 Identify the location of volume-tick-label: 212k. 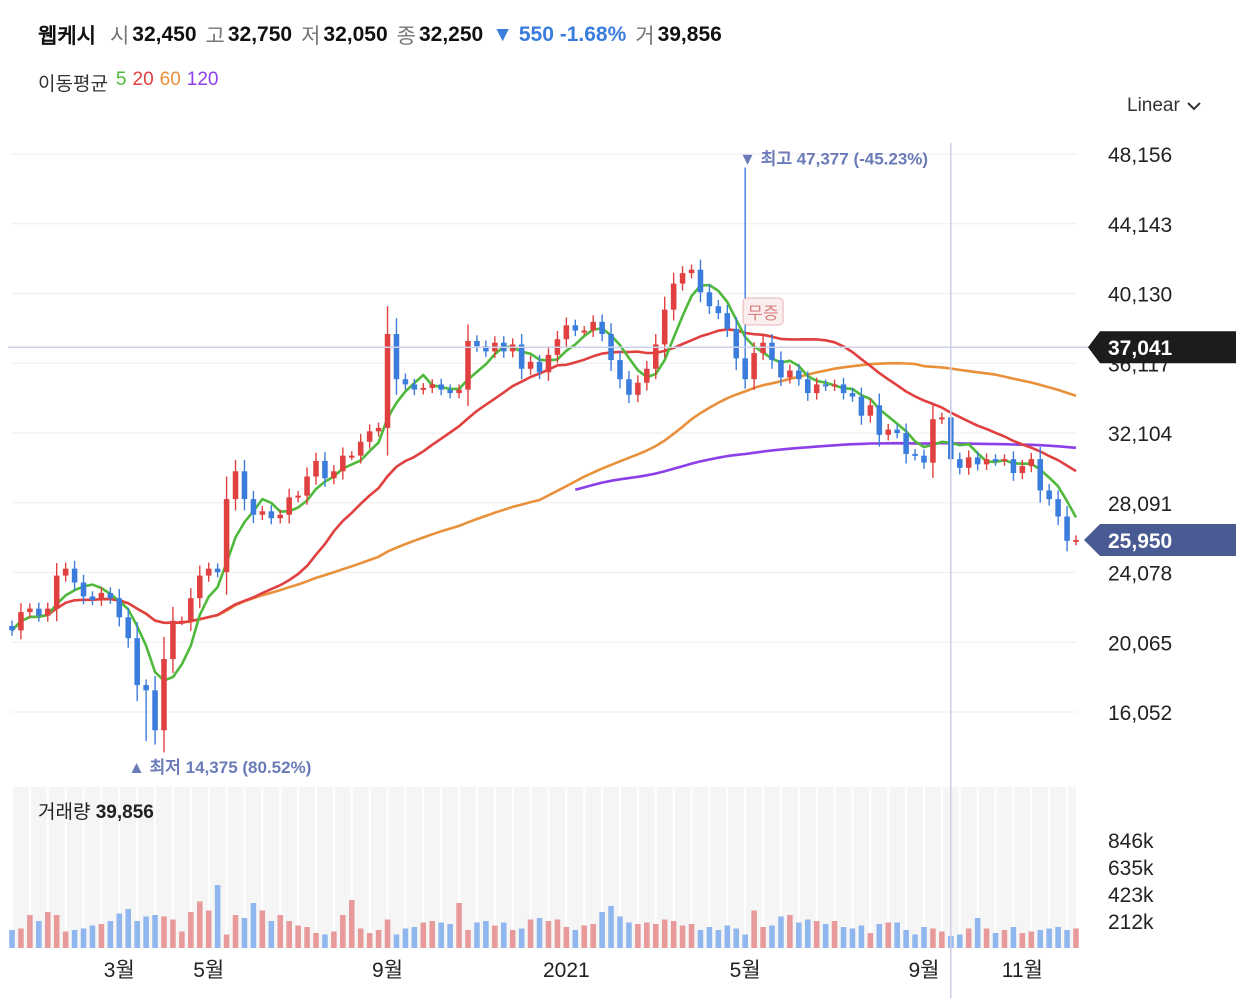
(1131, 922).